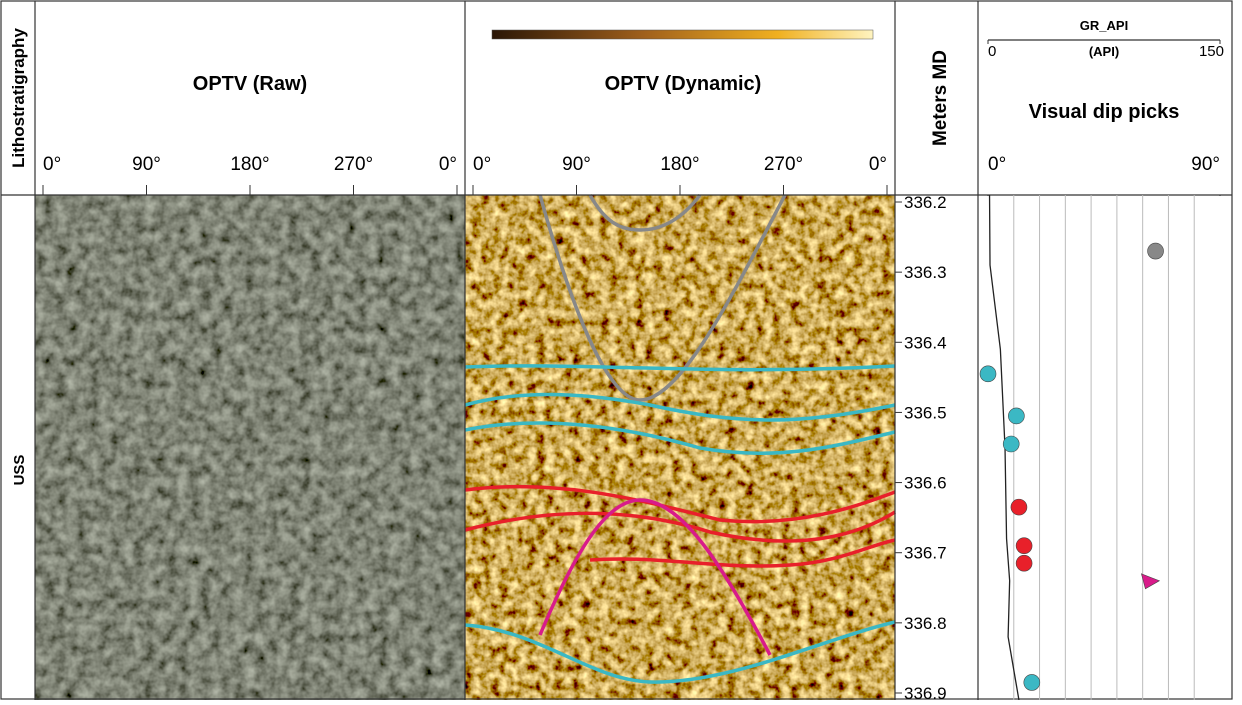 Image resolution: width=1242 pixels, height=705 pixels. What do you see at coordinates (925, 483) in the screenshot?
I see `depth-tick-label: 336.6` at bounding box center [925, 483].